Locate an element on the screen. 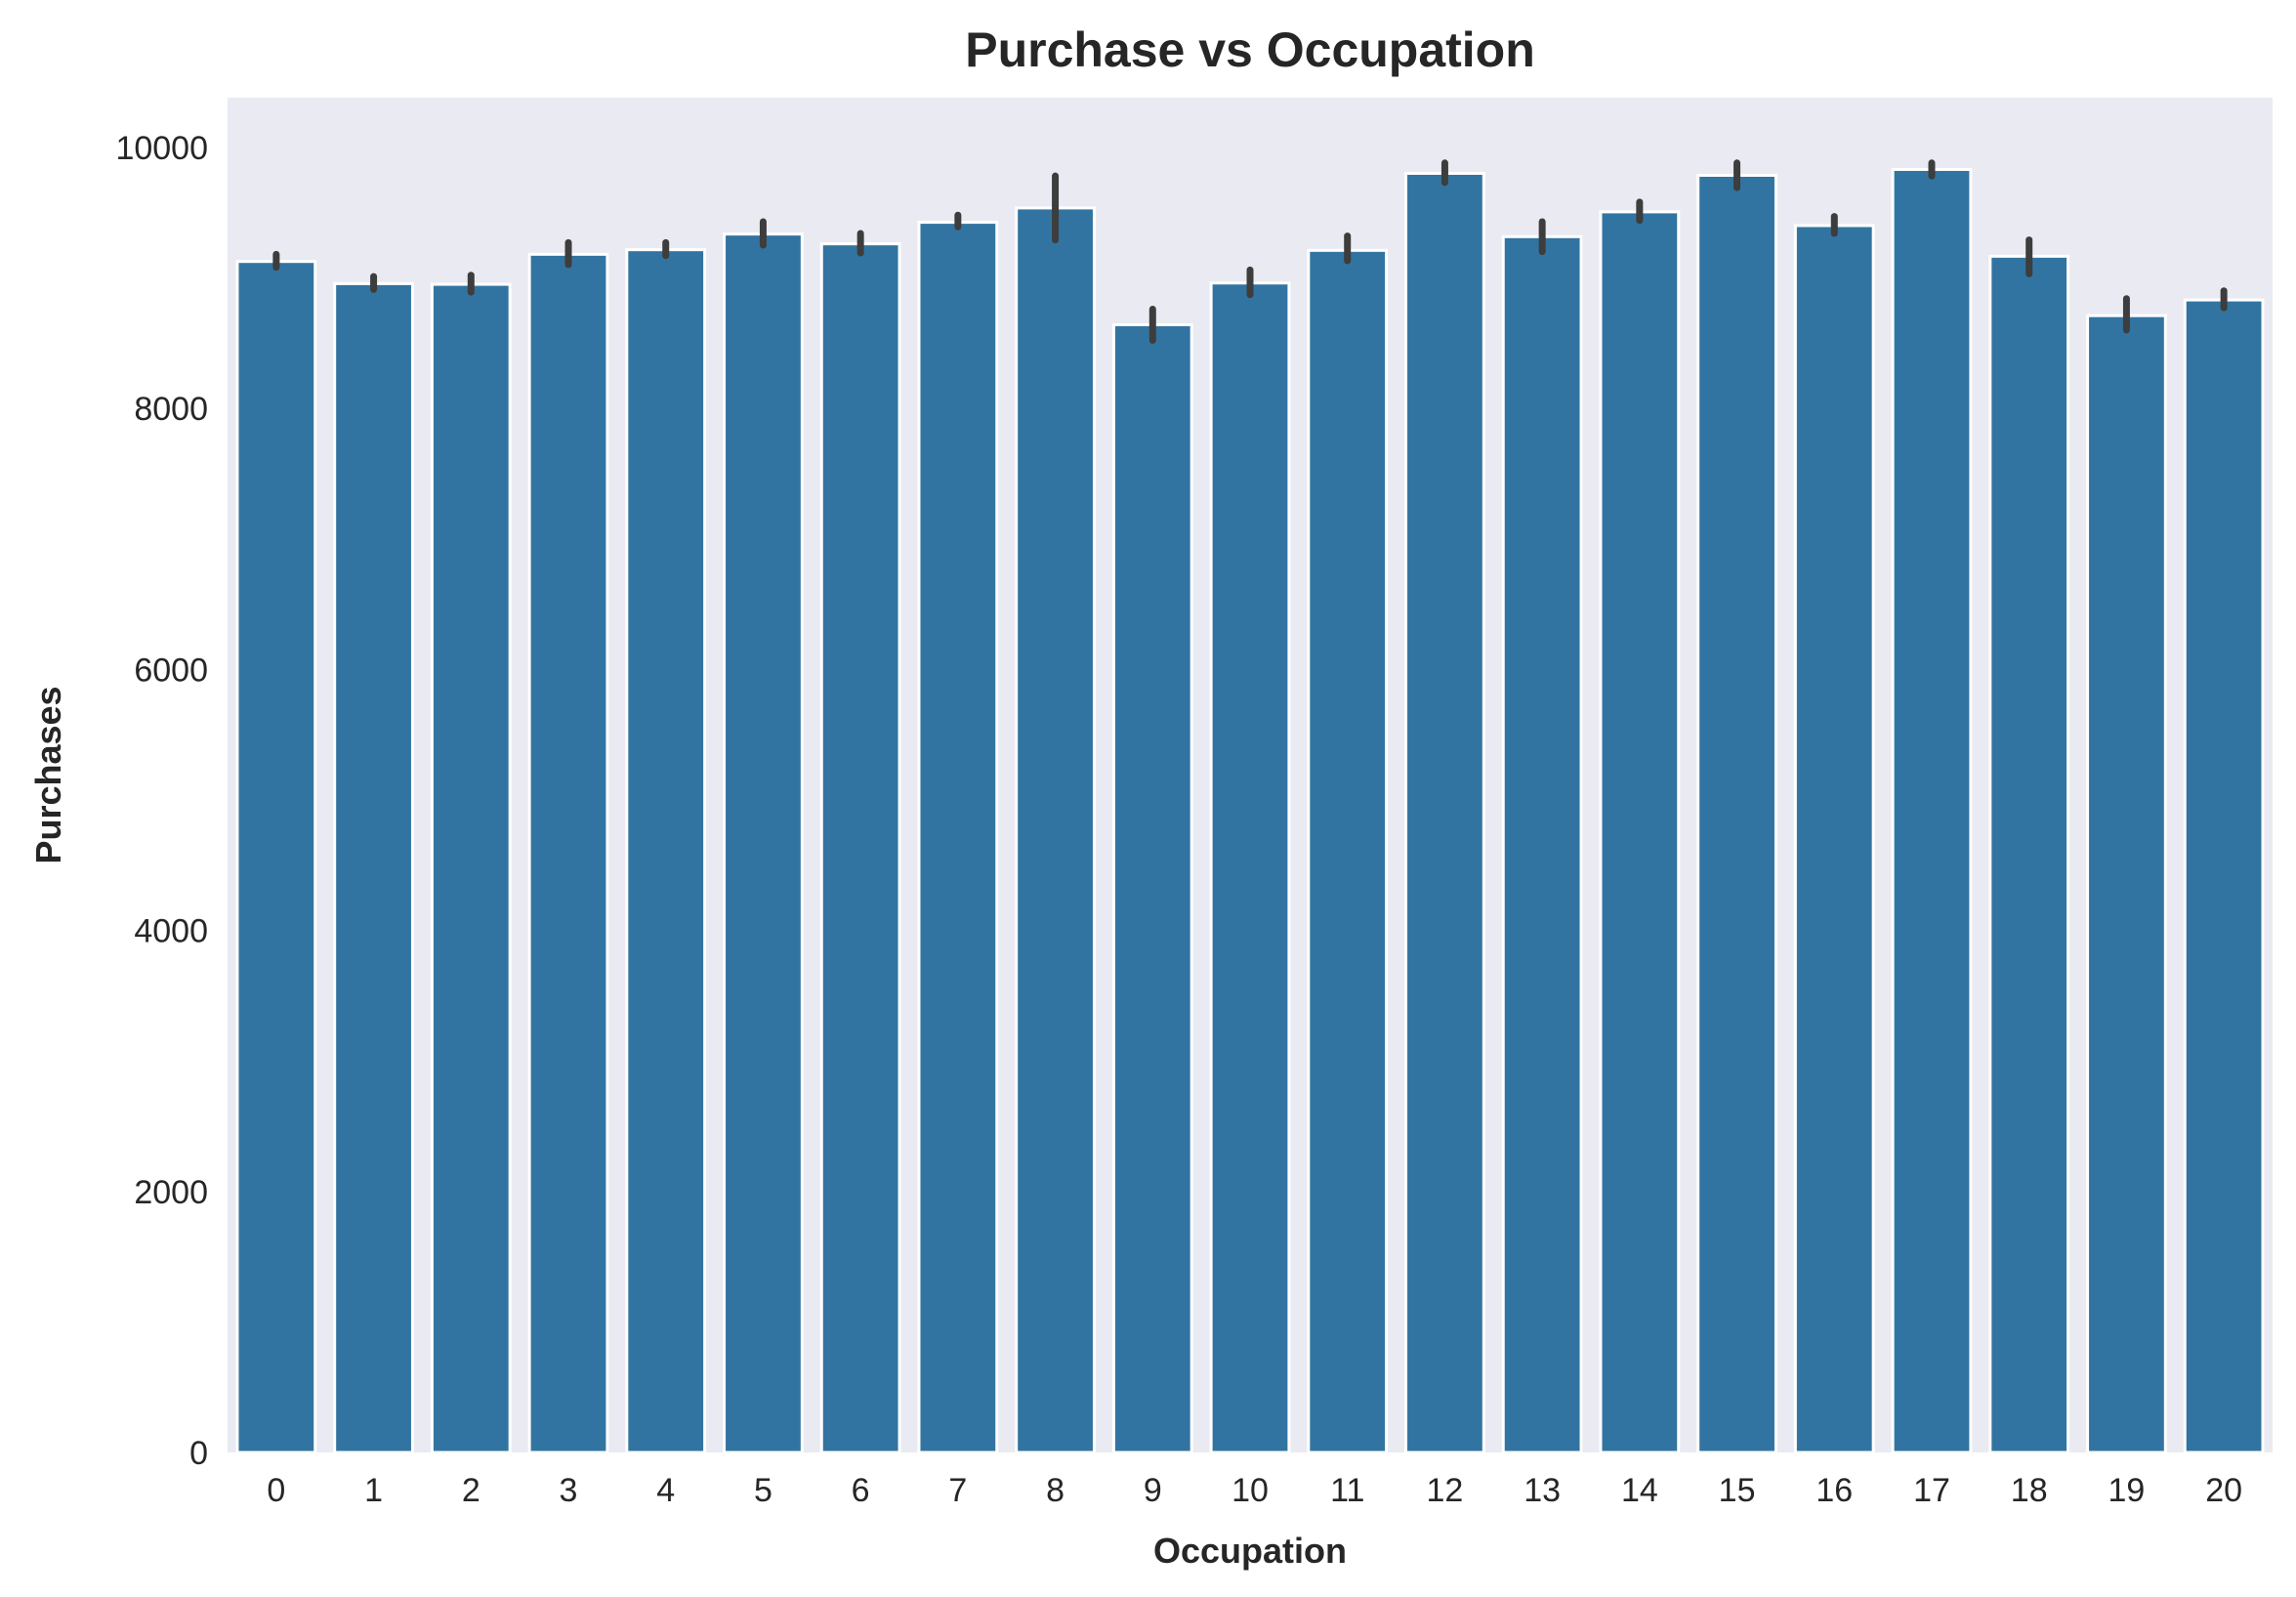 The image size is (2296, 1597). y-tick-label: 10000 is located at coordinates (161, 148).